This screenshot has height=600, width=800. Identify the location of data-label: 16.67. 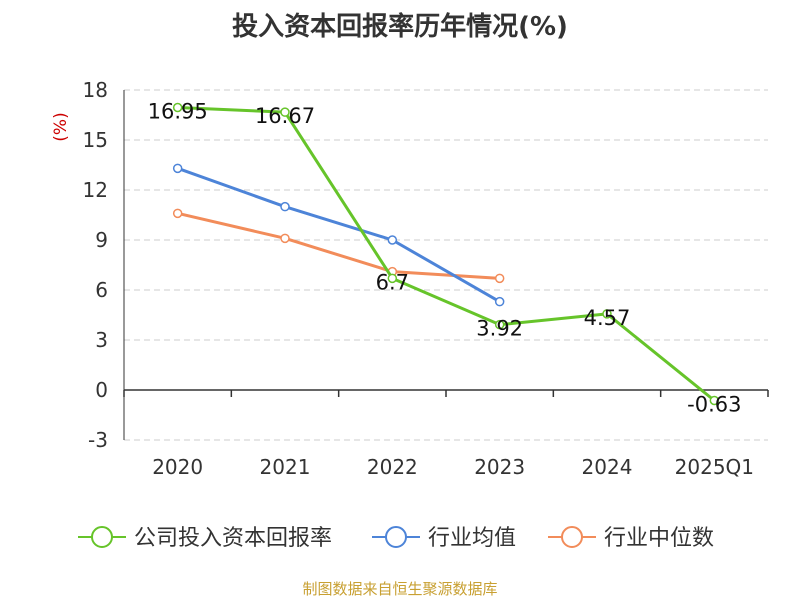
(285, 116).